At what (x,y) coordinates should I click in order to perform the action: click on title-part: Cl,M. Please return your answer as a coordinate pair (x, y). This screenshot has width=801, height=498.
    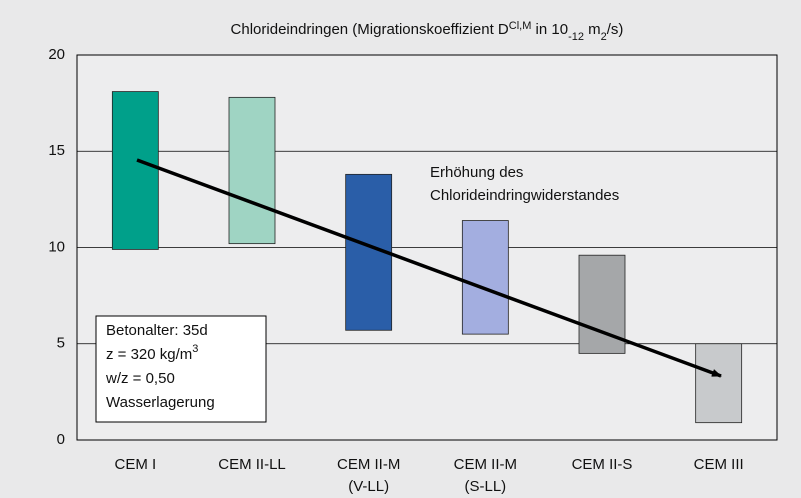
    Looking at the image, I should click on (520, 26).